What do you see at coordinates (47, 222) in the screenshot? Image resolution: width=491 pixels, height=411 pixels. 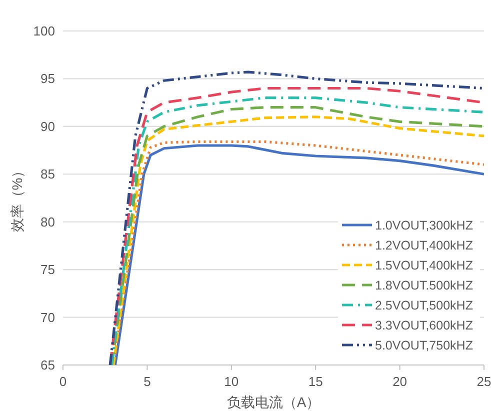 I see `y-tick-label: 80` at bounding box center [47, 222].